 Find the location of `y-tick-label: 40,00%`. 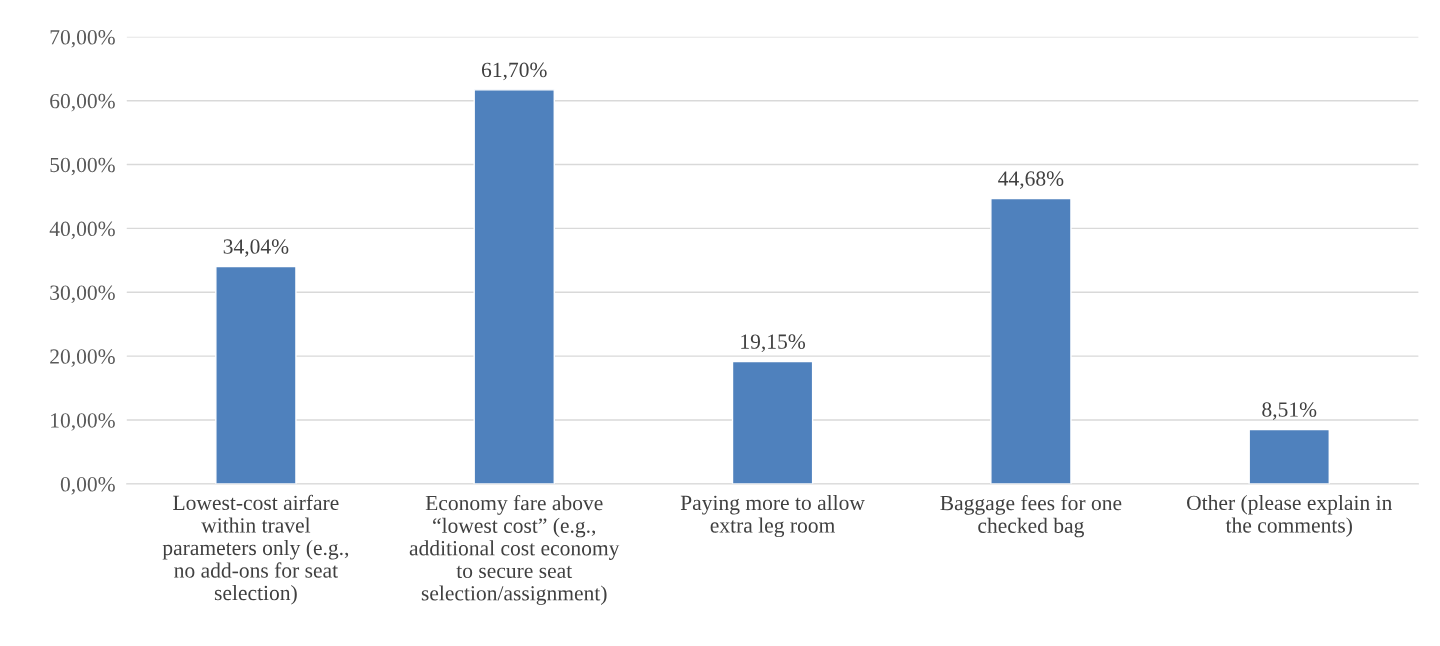

y-tick-label: 40,00% is located at coordinates (82, 230).